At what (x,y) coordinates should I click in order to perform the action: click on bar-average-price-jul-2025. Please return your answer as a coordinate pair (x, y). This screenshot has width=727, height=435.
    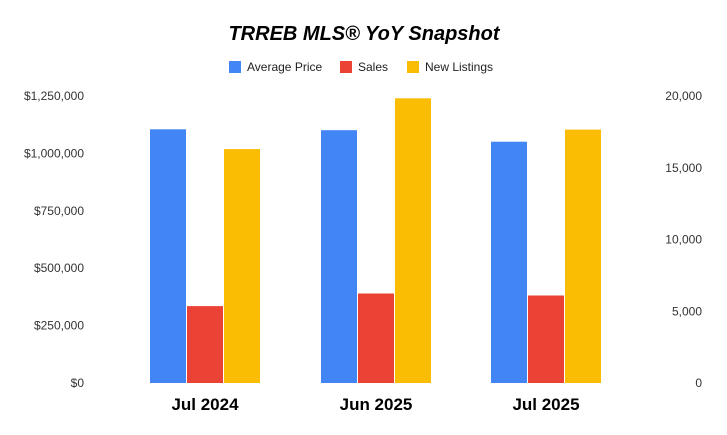
    Looking at the image, I should click on (509, 262).